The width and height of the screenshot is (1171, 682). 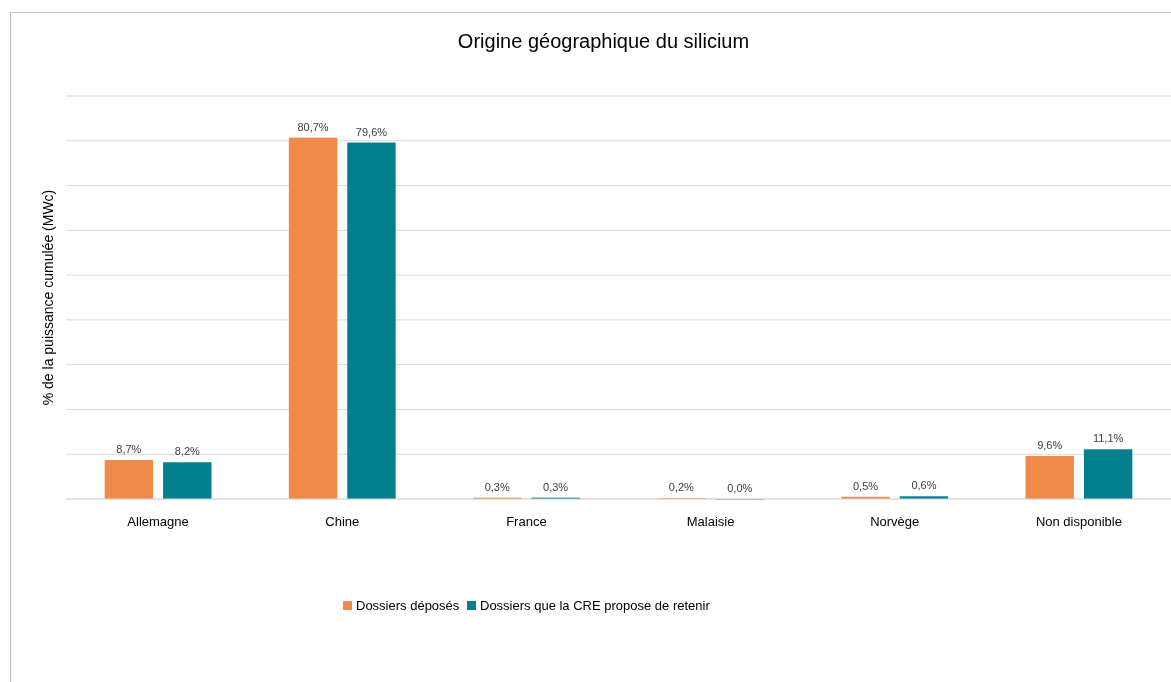 What do you see at coordinates (342, 521) in the screenshot?
I see `x-tick-label: Chine` at bounding box center [342, 521].